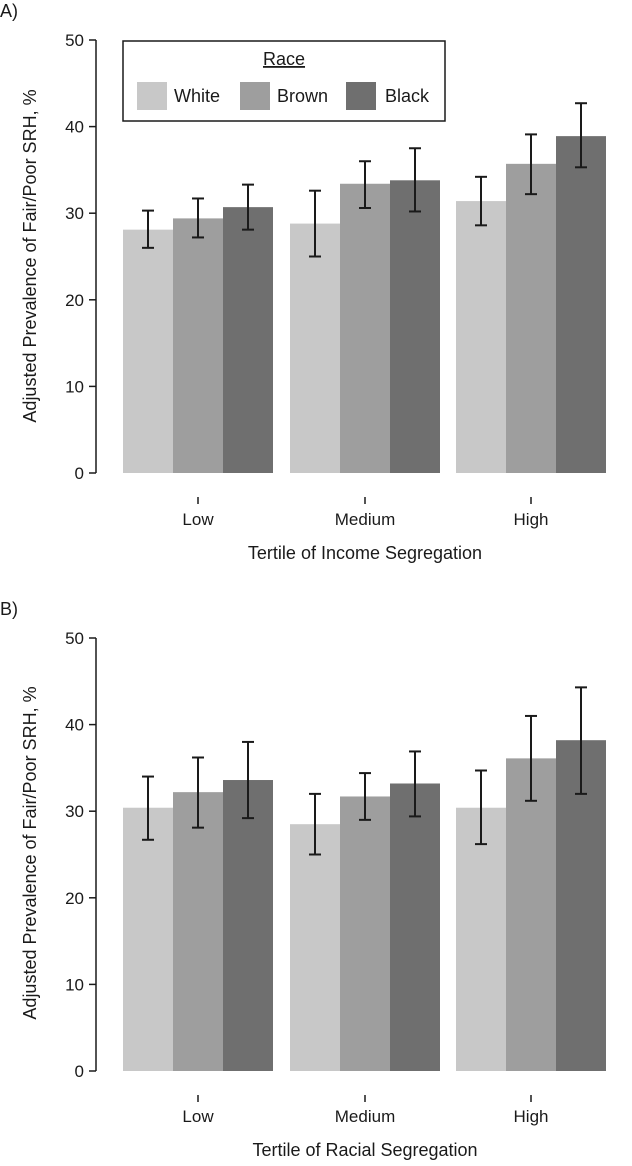  What do you see at coordinates (581, 304) in the screenshot?
I see `panel-a-bar-high-black` at bounding box center [581, 304].